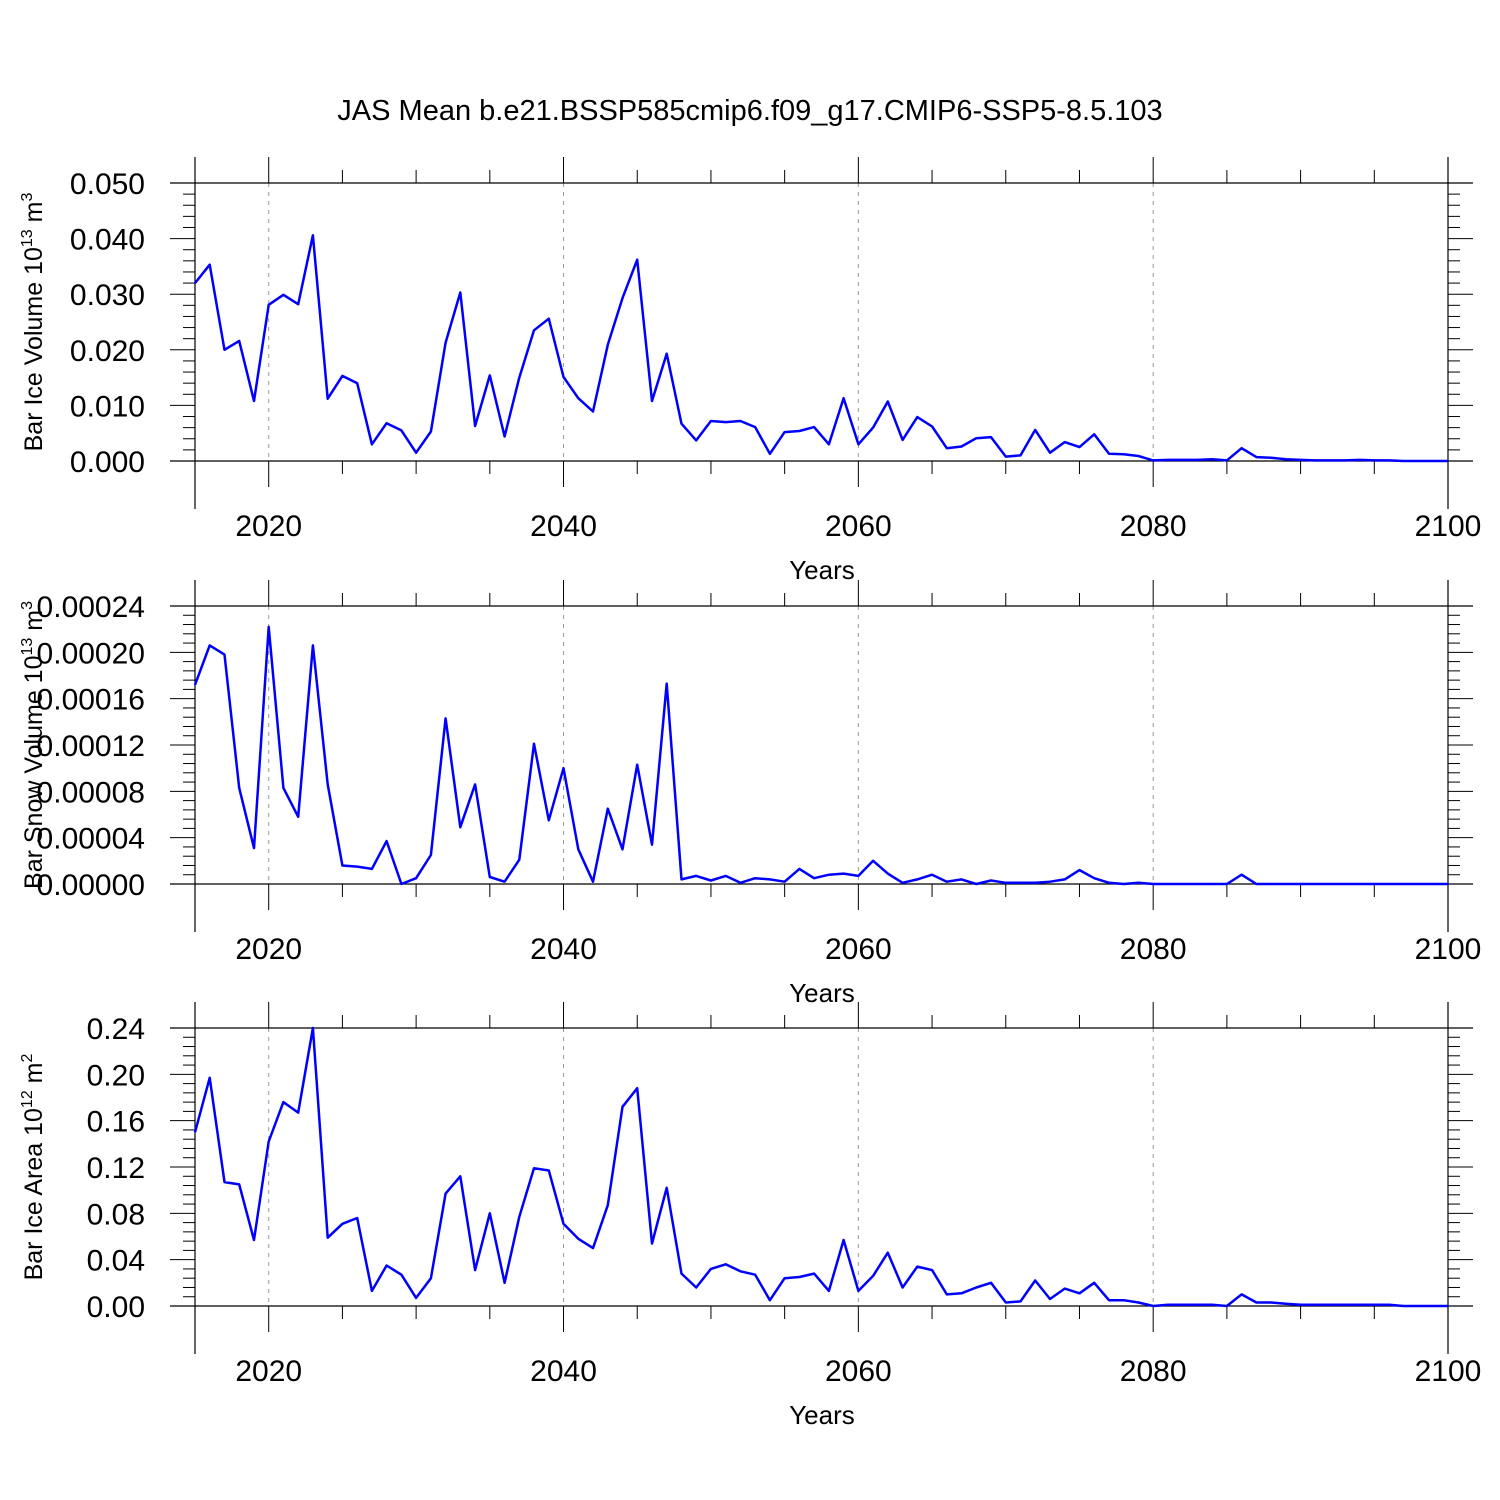  Describe the element at coordinates (1448, 949) in the screenshot. I see `x-tick-label: 2100` at that location.